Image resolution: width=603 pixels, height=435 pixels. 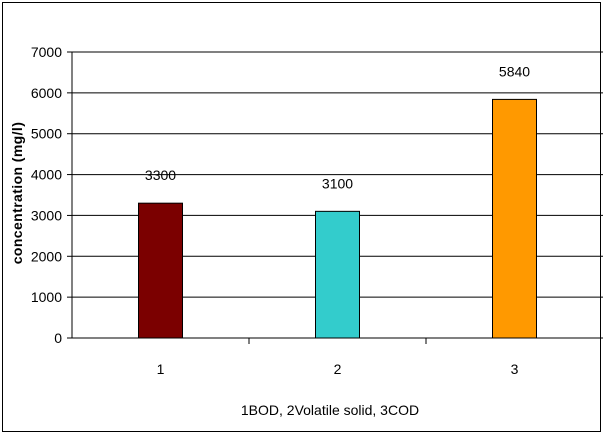 I want to click on y-tick-label: 7000, so click(x=46, y=52).